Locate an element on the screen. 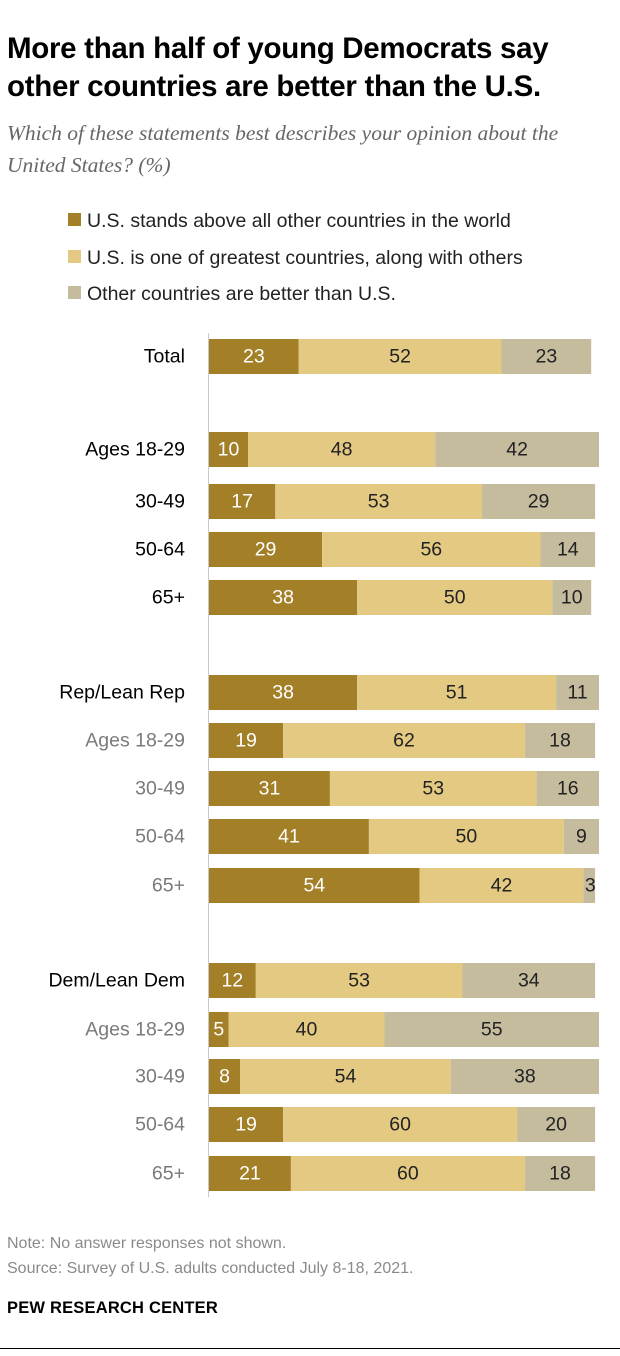 The image size is (620, 1356). data-label: 51 is located at coordinates (457, 693).